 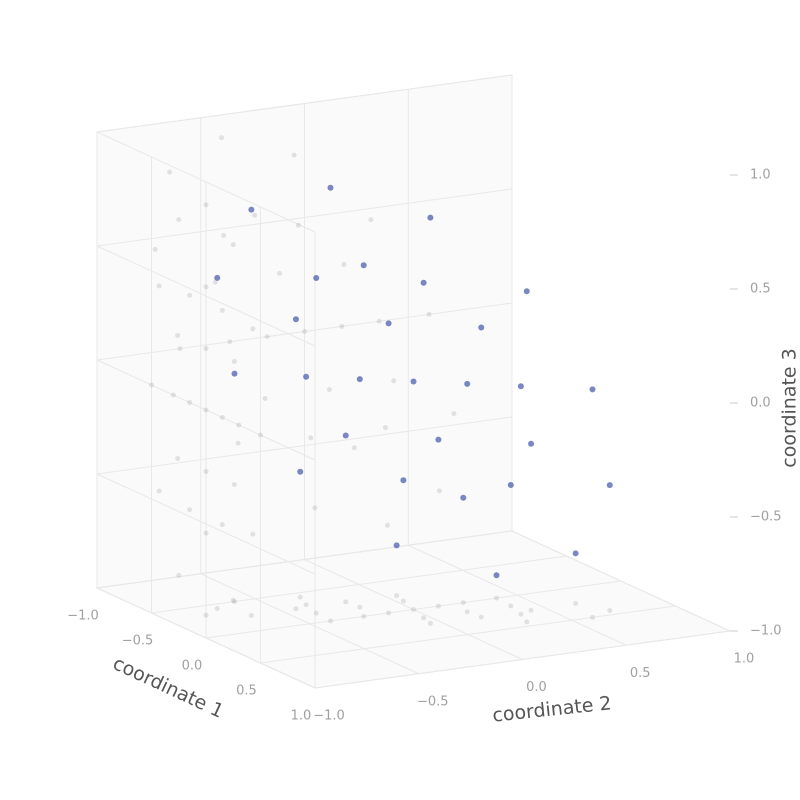 What do you see at coordinates (192, 666) in the screenshot?
I see `x-tick-label: 0.0` at bounding box center [192, 666].